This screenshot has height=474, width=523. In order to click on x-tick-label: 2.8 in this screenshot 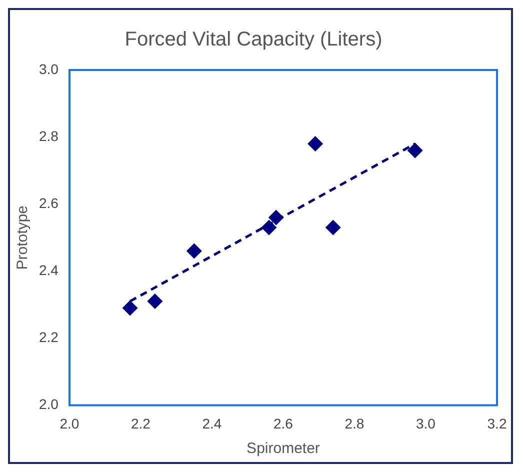, I will do `click(354, 423)`.